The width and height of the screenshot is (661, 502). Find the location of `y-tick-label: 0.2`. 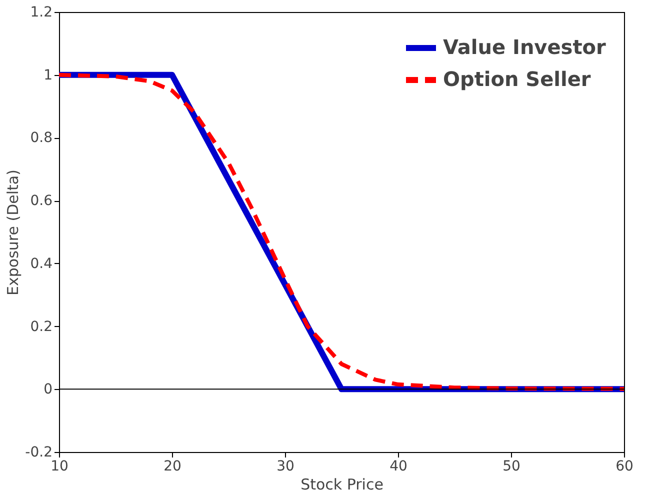

y-tick-label: 0.2 is located at coordinates (41, 326).